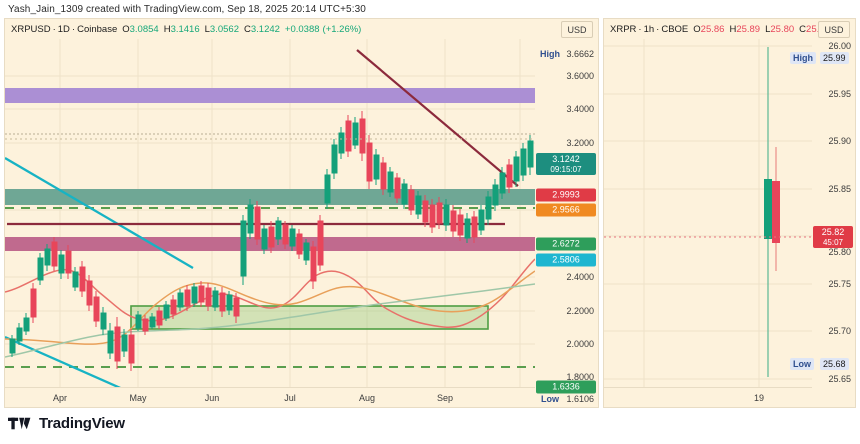  Describe the element at coordinates (566, 210) in the screenshot. I see `left-buy-price-label: 2.9566` at that location.